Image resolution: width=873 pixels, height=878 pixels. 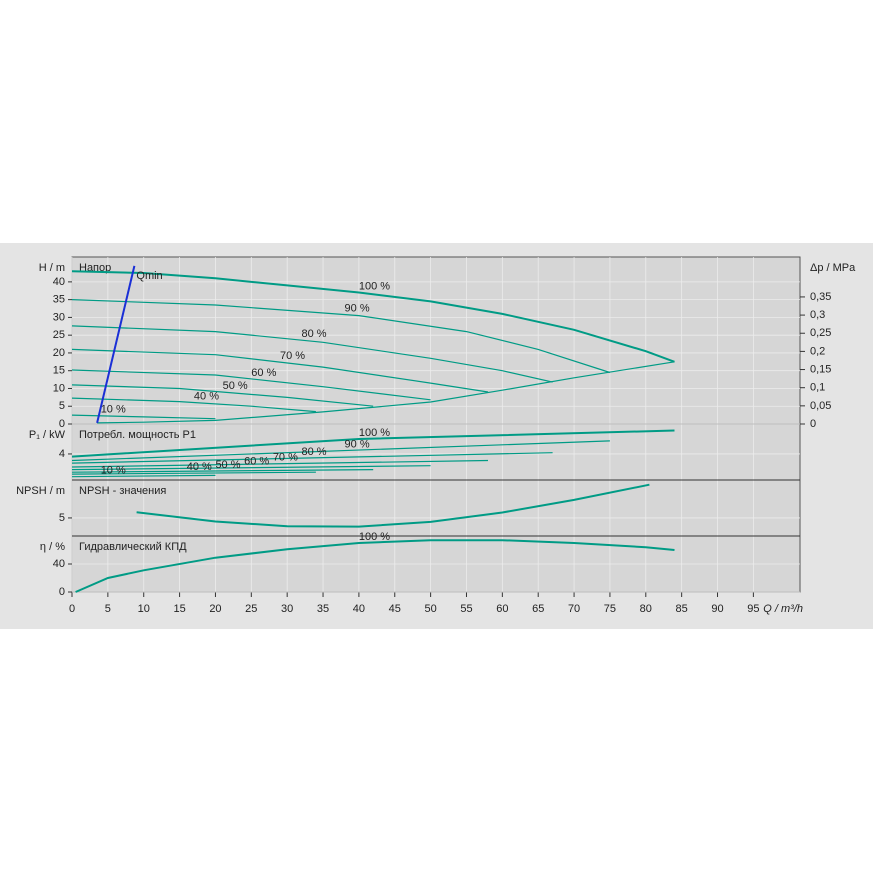 I want to click on x-tick-label: 50, so click(x=430, y=609).